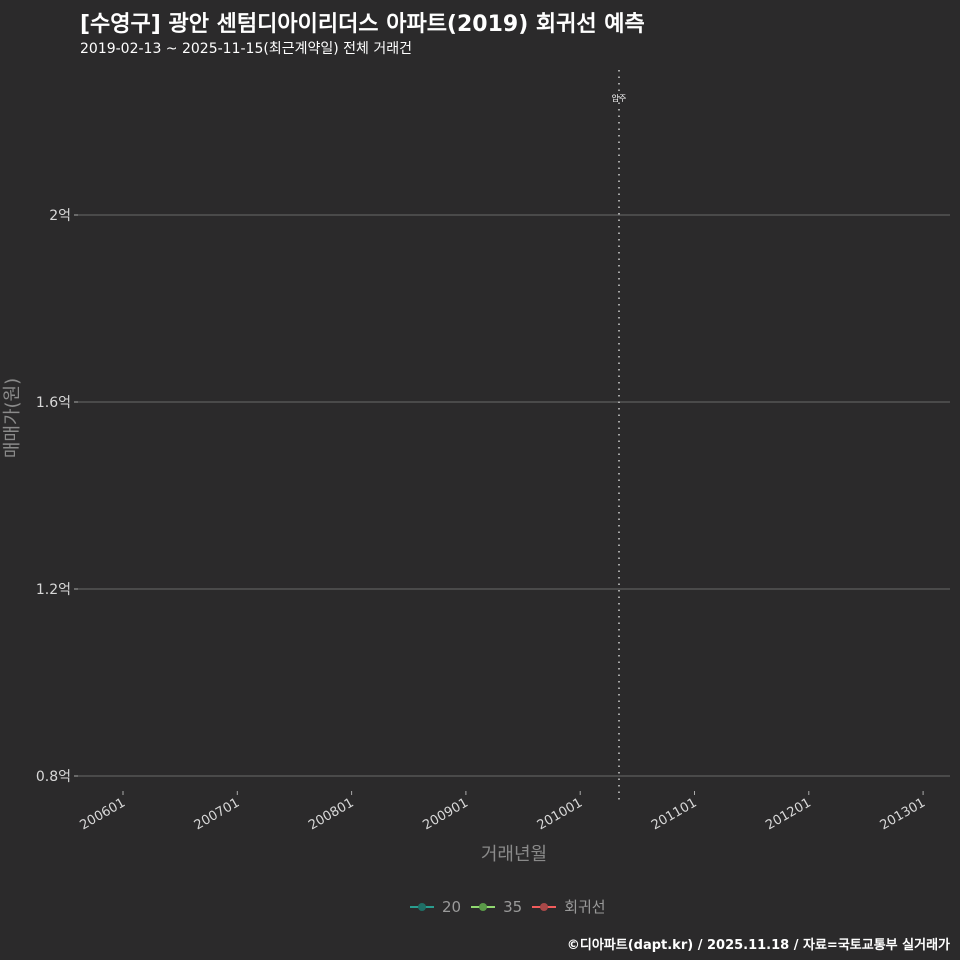 This screenshot has width=960, height=960. Describe the element at coordinates (246, 49) in the screenshot. I see `chart-subtitle: 2019-02-13 ~ 2025-11-15(최근계약일) 전체 거래건` at that location.